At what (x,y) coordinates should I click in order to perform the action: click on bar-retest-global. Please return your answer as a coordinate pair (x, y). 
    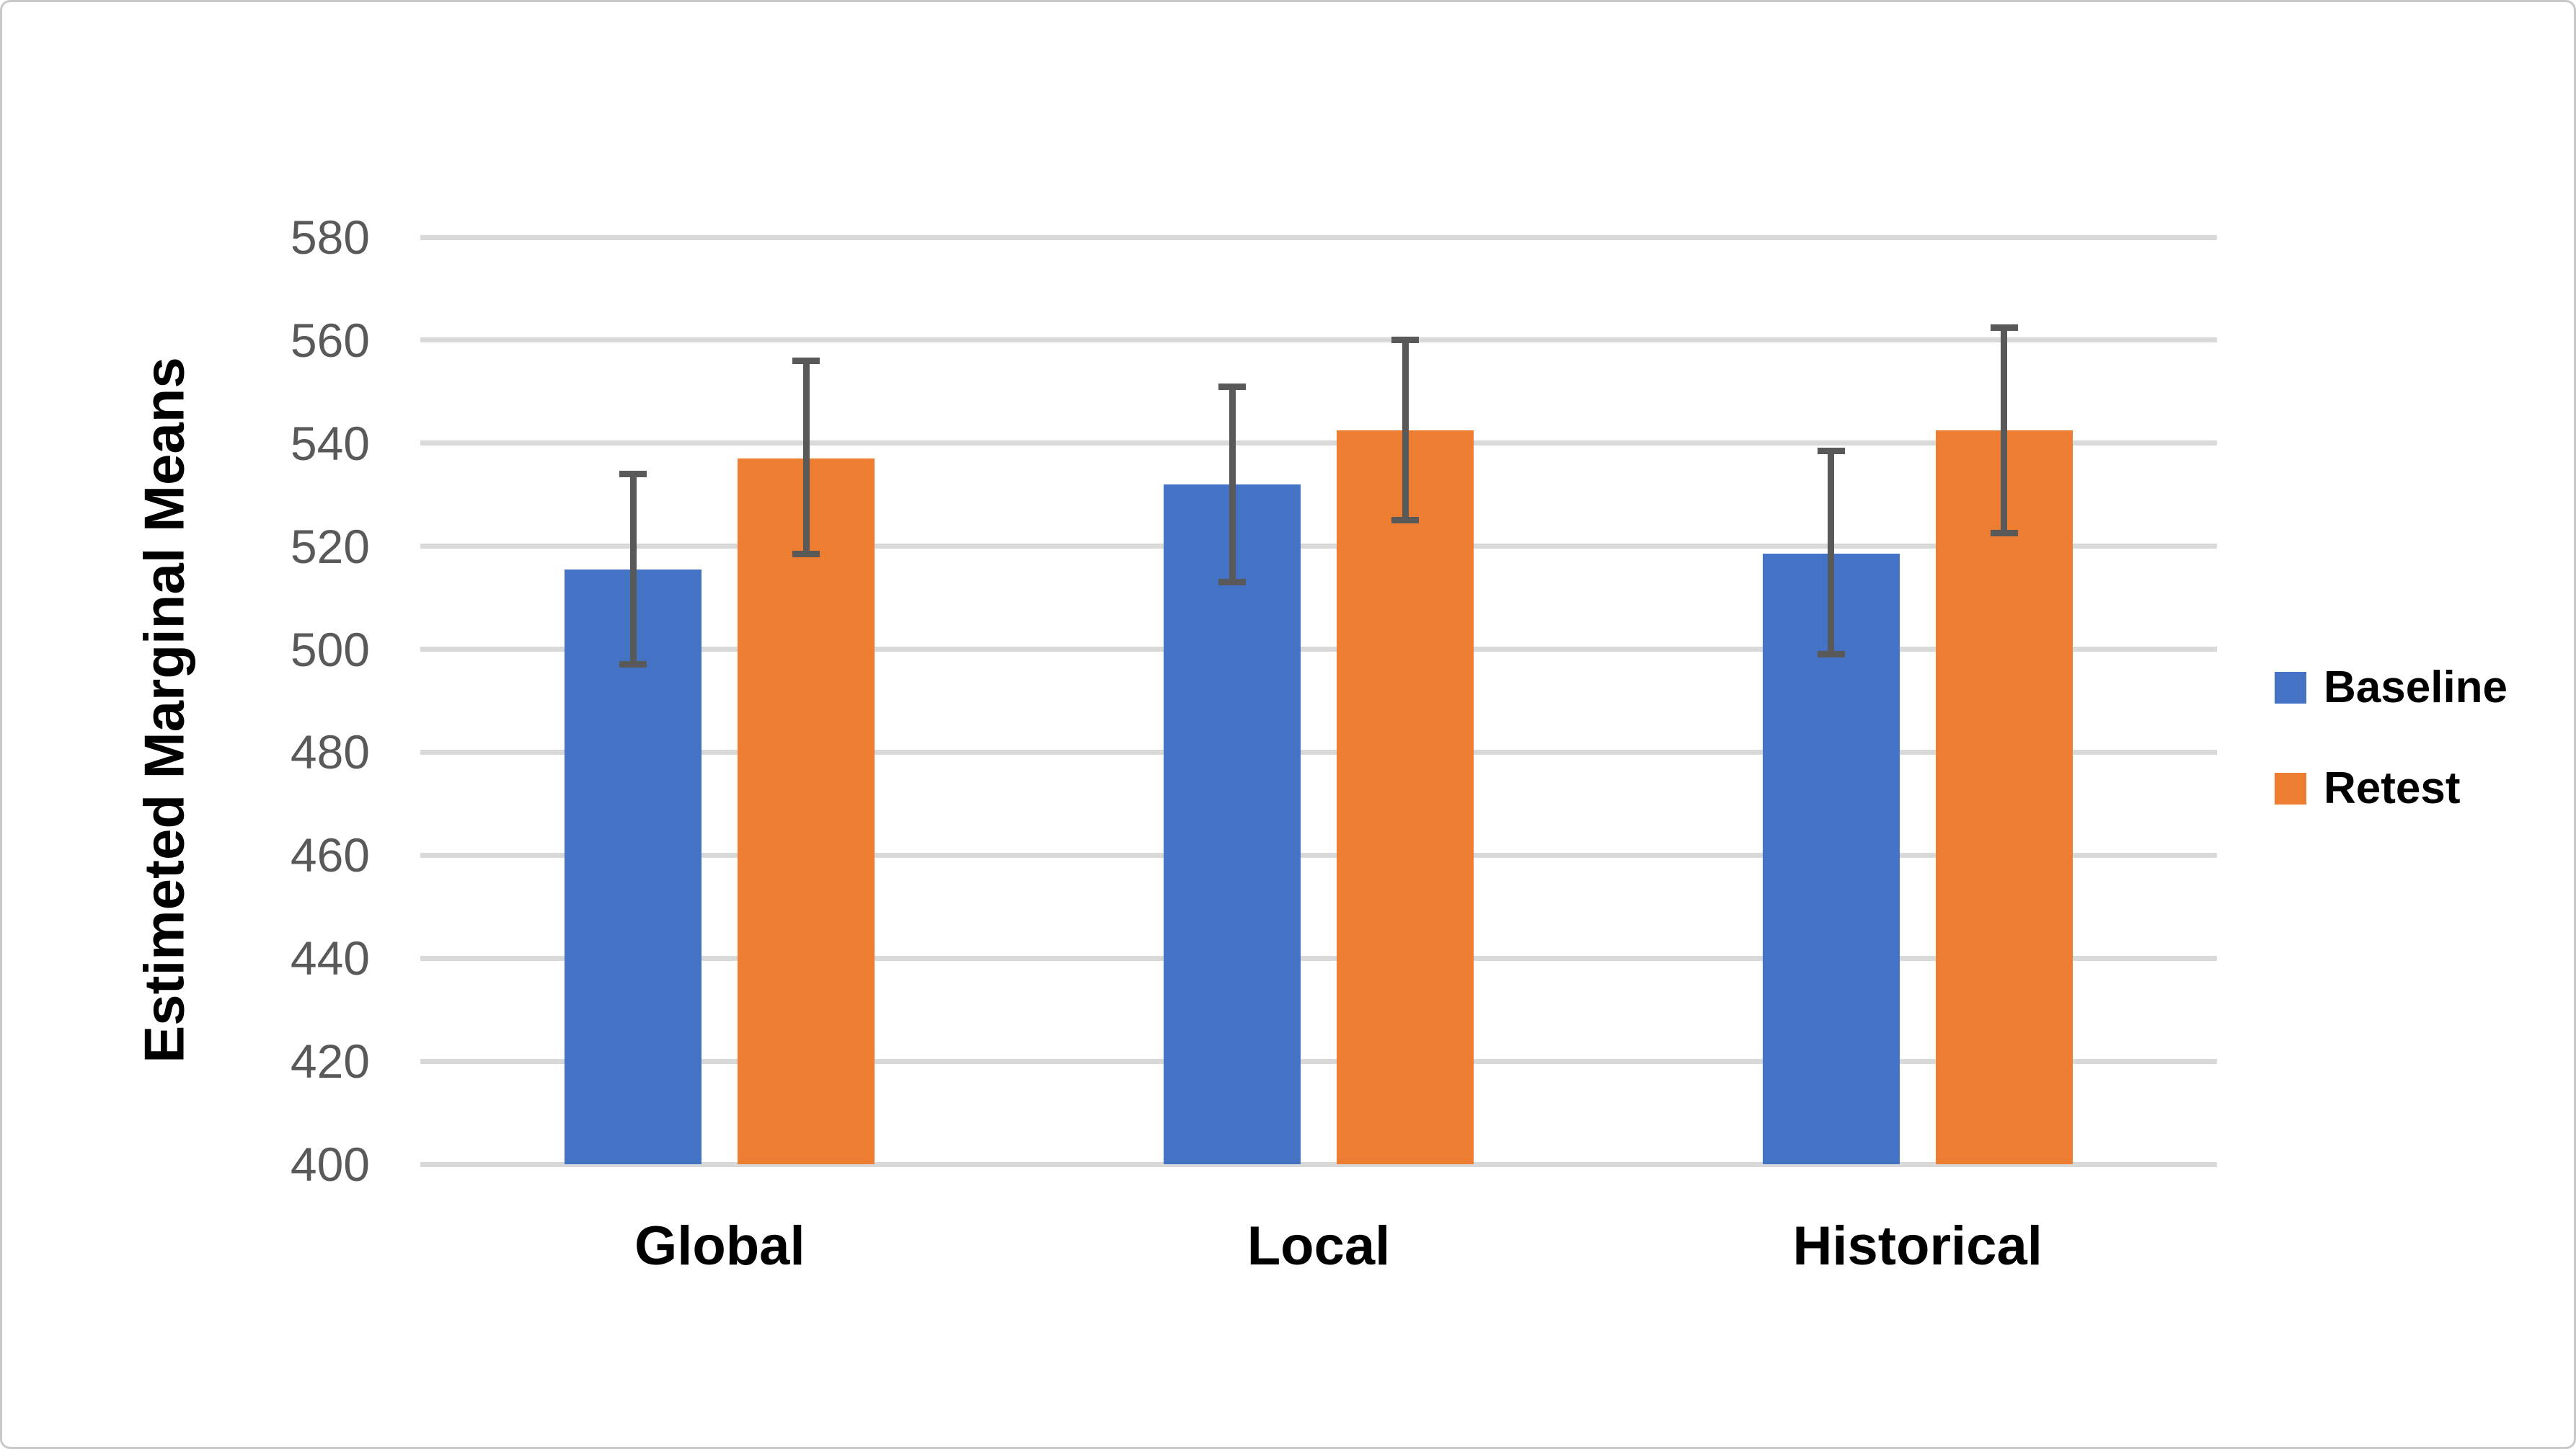
    Looking at the image, I should click on (806, 811).